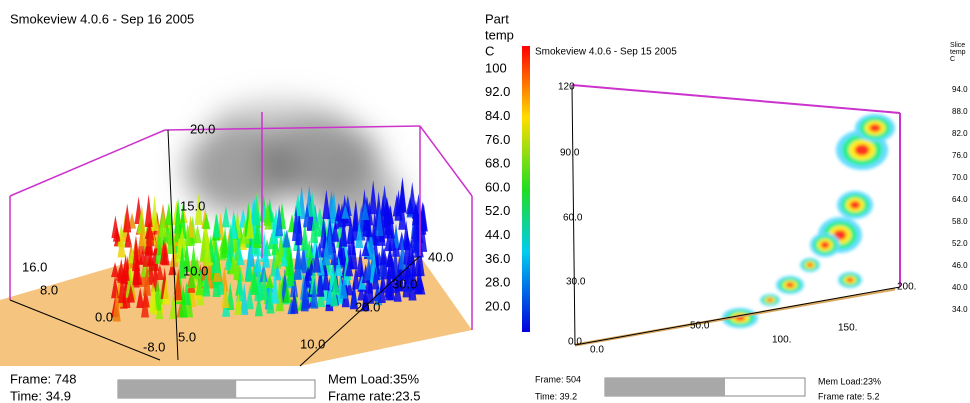 The width and height of the screenshot is (970, 403). What do you see at coordinates (960, 89) in the screenshot?
I see `colorbar-label: 94.0` at bounding box center [960, 89].